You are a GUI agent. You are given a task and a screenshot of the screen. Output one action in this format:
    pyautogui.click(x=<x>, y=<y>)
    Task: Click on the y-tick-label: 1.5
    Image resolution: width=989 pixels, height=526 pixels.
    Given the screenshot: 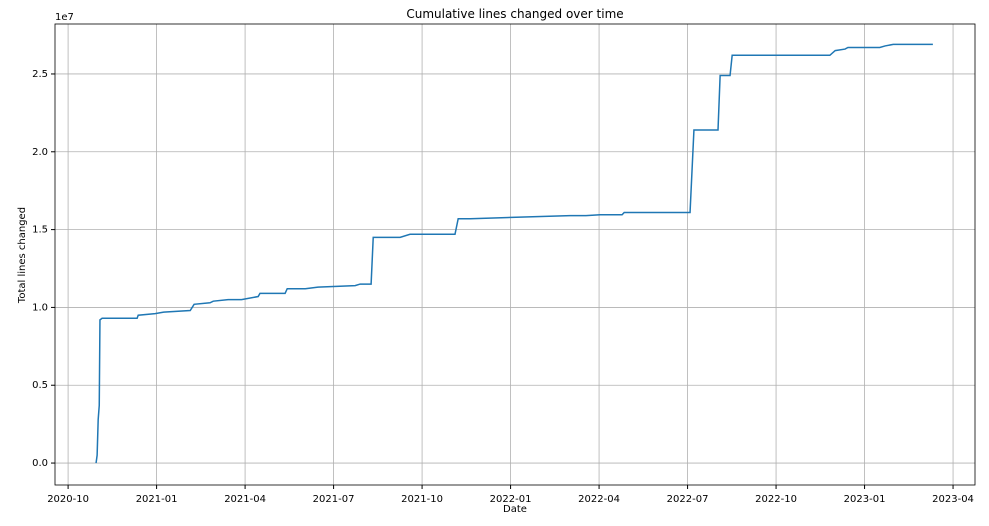 What is the action you would take?
    pyautogui.click(x=40, y=230)
    